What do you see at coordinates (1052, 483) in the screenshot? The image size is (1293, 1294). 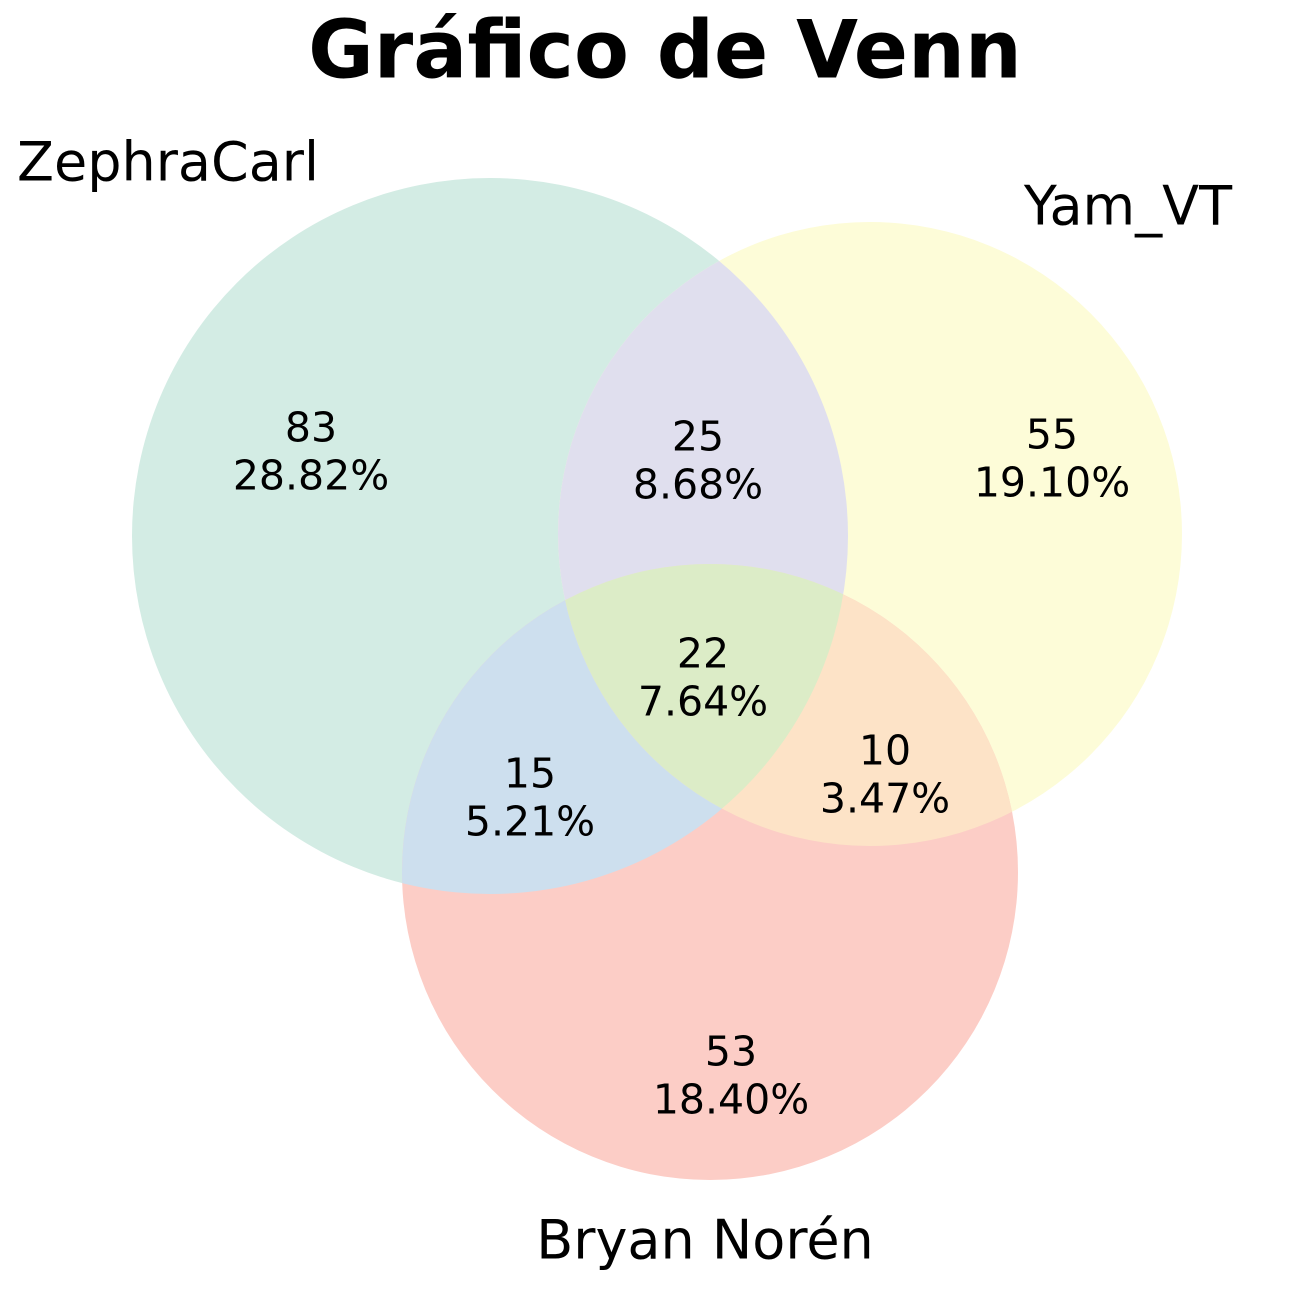 I see `region-percent: 19.10%` at bounding box center [1052, 483].